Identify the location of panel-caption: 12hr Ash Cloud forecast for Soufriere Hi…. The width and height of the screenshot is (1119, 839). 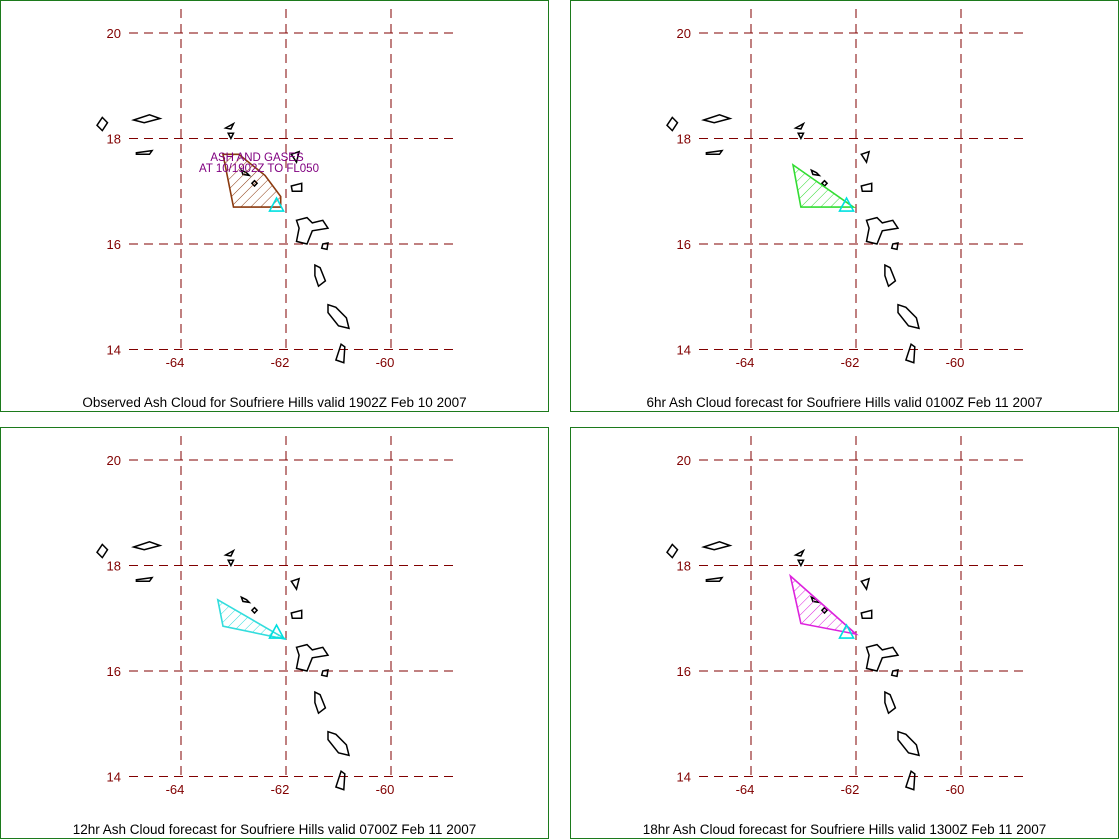
(274, 829).